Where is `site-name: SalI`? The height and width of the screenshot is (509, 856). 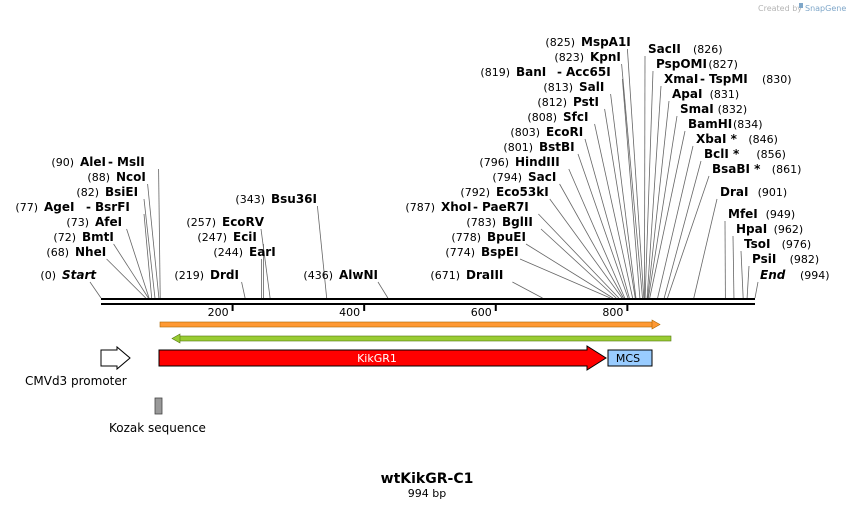 site-name: SalI is located at coordinates (591, 87).